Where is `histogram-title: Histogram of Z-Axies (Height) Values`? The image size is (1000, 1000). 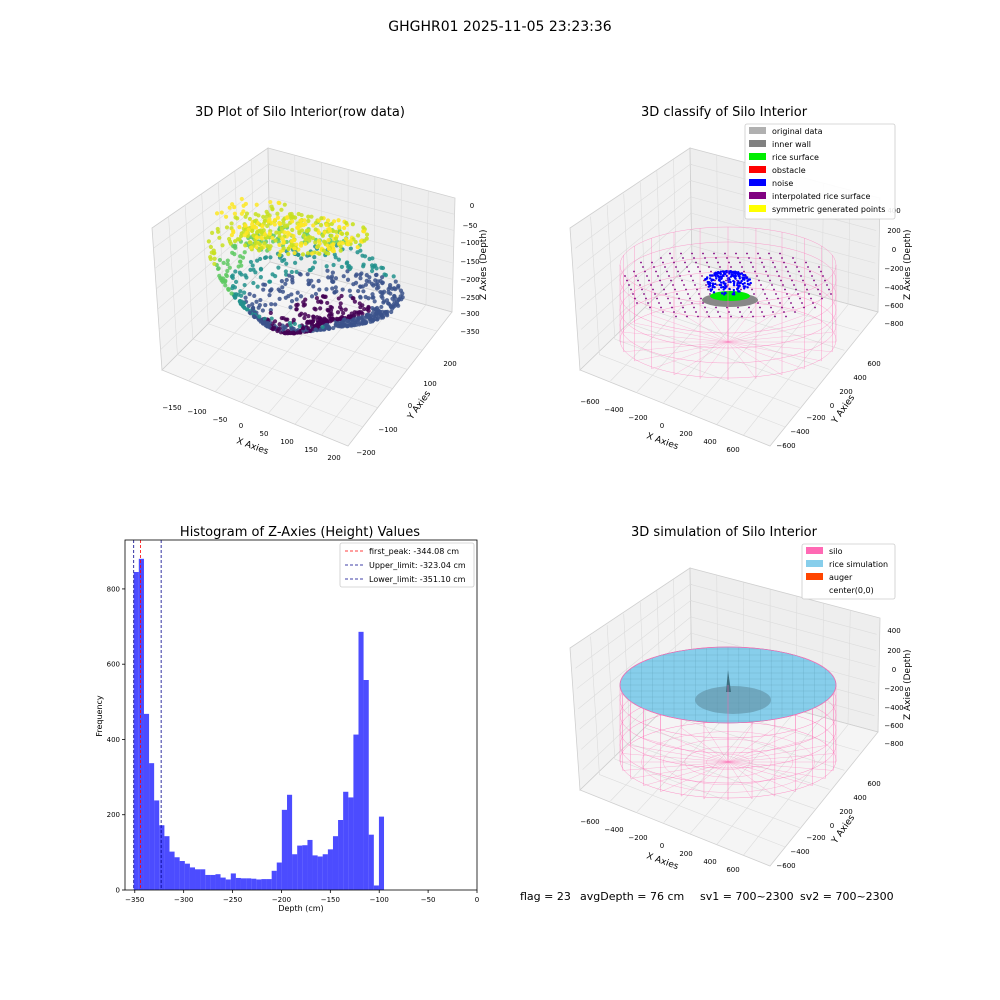 histogram-title: Histogram of Z-Axies (Height) Values is located at coordinates (300, 532).